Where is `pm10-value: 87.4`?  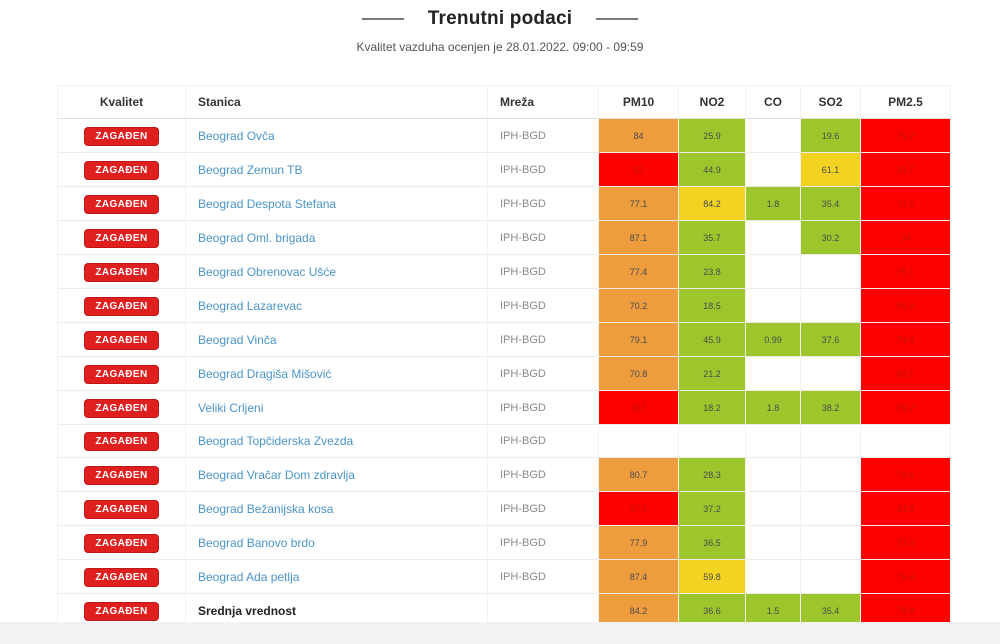 pm10-value: 87.4 is located at coordinates (638, 576).